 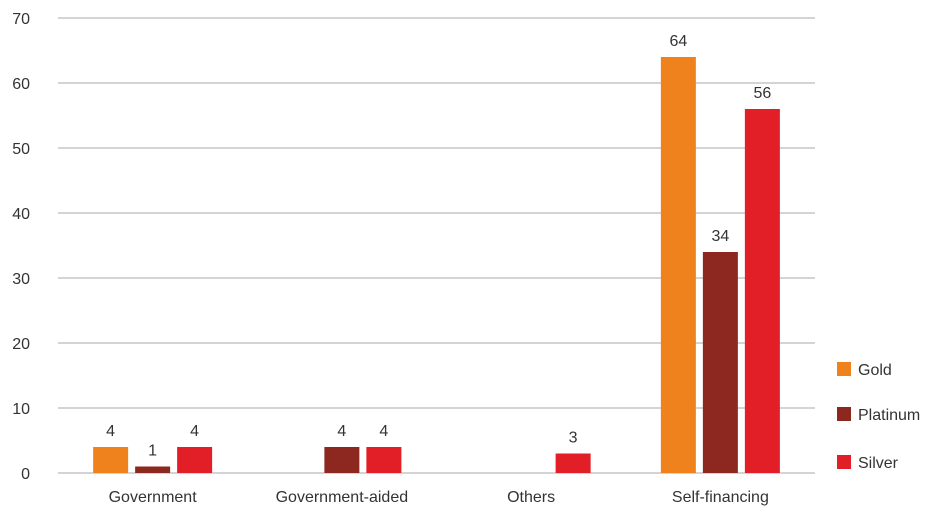 I want to click on data-label: 64, so click(x=678, y=41).